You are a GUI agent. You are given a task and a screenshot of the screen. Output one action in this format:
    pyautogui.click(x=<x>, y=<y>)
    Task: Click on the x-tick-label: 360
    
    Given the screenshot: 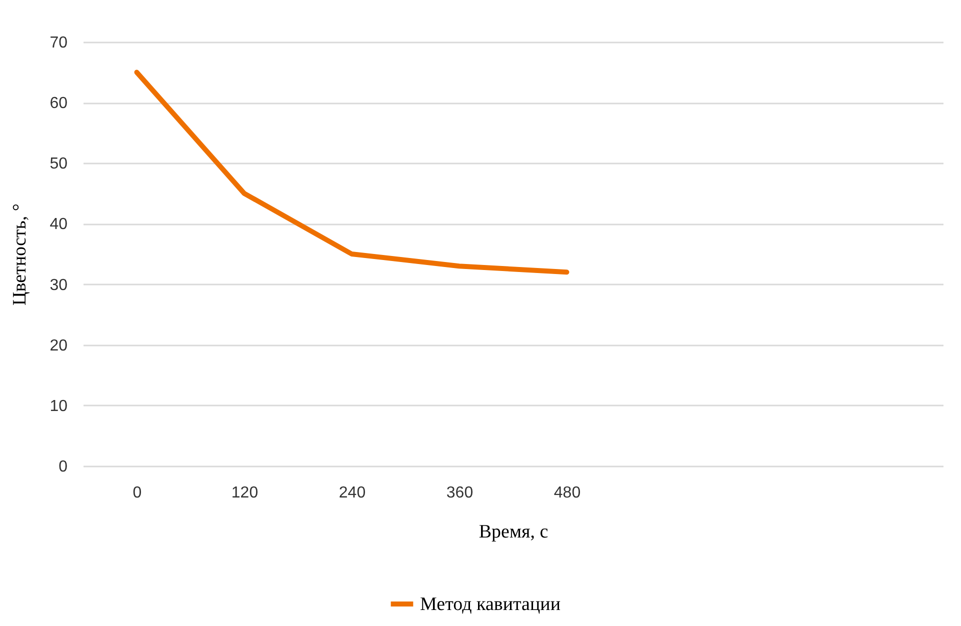 What is the action you would take?
    pyautogui.click(x=460, y=493)
    